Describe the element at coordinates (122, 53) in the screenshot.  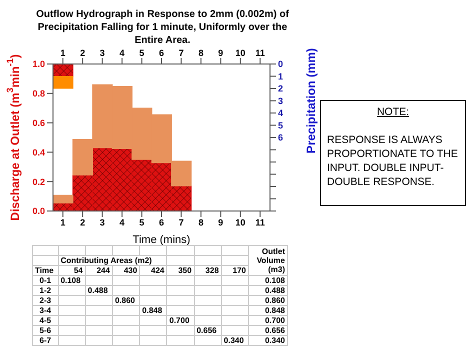
I see `x-tick-label: 4` at that location.